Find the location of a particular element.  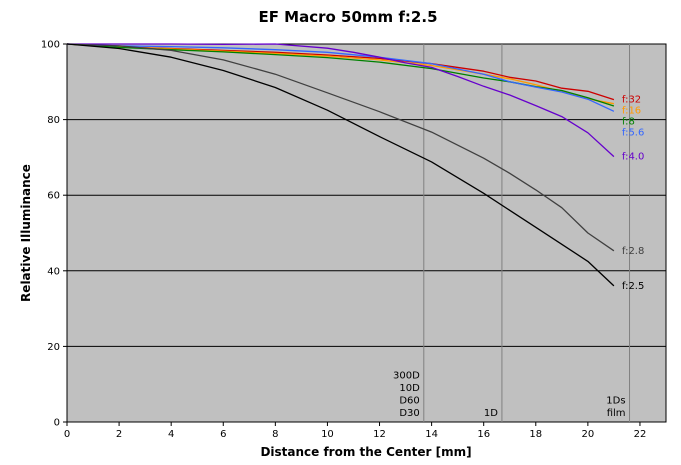

y-axis-label: Relative Illuminance is located at coordinates (26, 233).